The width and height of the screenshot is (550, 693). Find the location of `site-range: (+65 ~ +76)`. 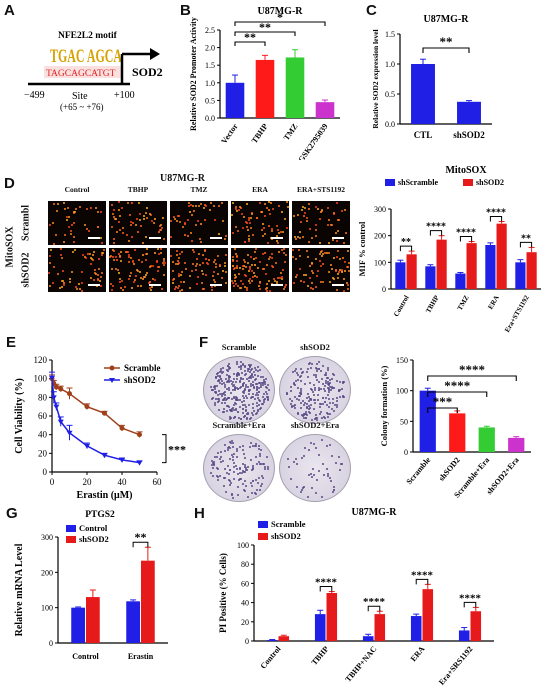

site-range: (+65 ~ +76) is located at coordinates (82, 107).